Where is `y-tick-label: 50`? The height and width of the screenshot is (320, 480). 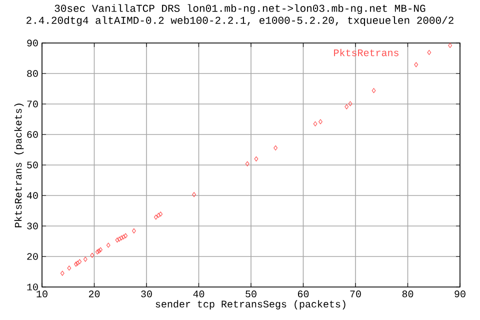 y-tick-label: 50 is located at coordinates (32, 165).